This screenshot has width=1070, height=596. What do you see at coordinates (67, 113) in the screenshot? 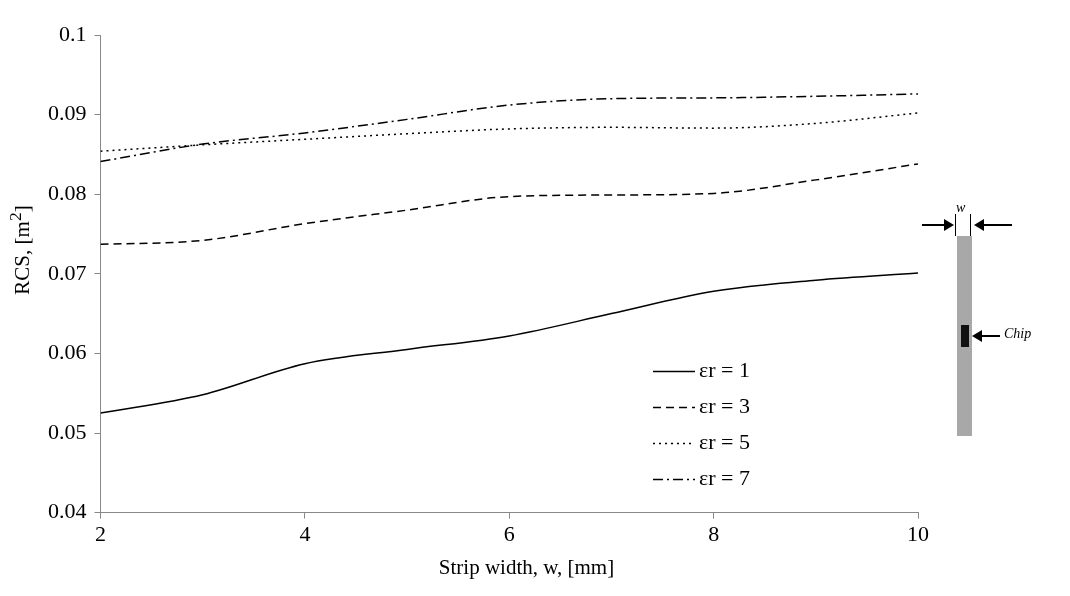
I see `y-tick-label: 0.09` at bounding box center [67, 113].